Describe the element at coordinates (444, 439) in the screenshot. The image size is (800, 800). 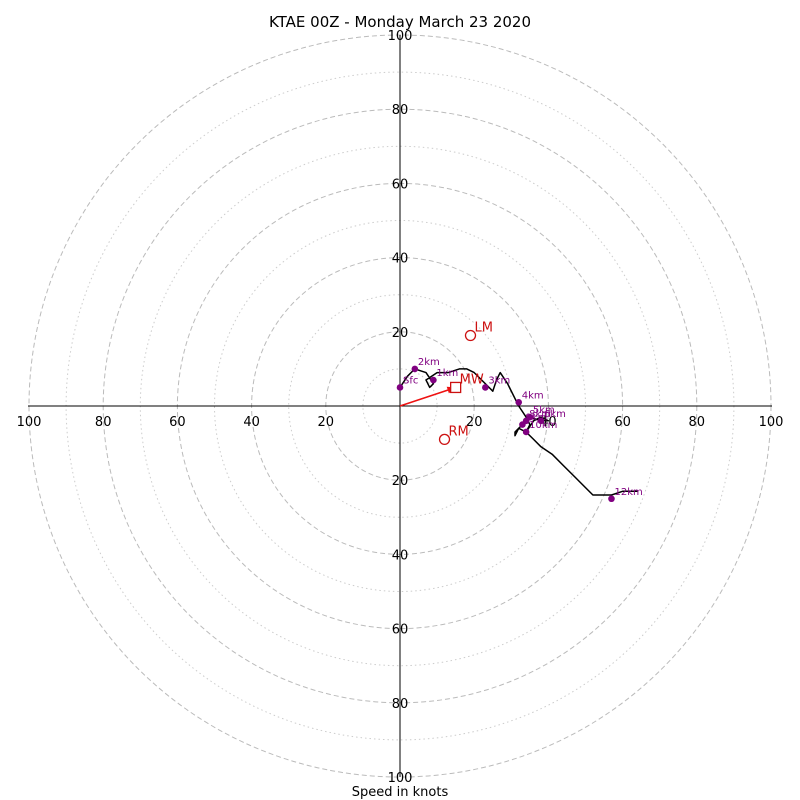
I see `storm-marker-rm` at that location.